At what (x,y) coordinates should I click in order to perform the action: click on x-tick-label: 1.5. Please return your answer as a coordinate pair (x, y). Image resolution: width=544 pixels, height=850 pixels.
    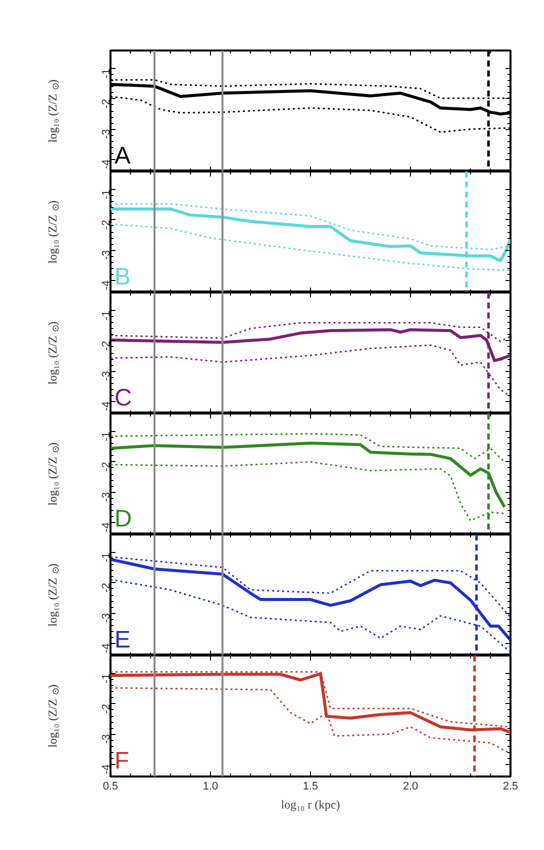
    Looking at the image, I should click on (310, 786).